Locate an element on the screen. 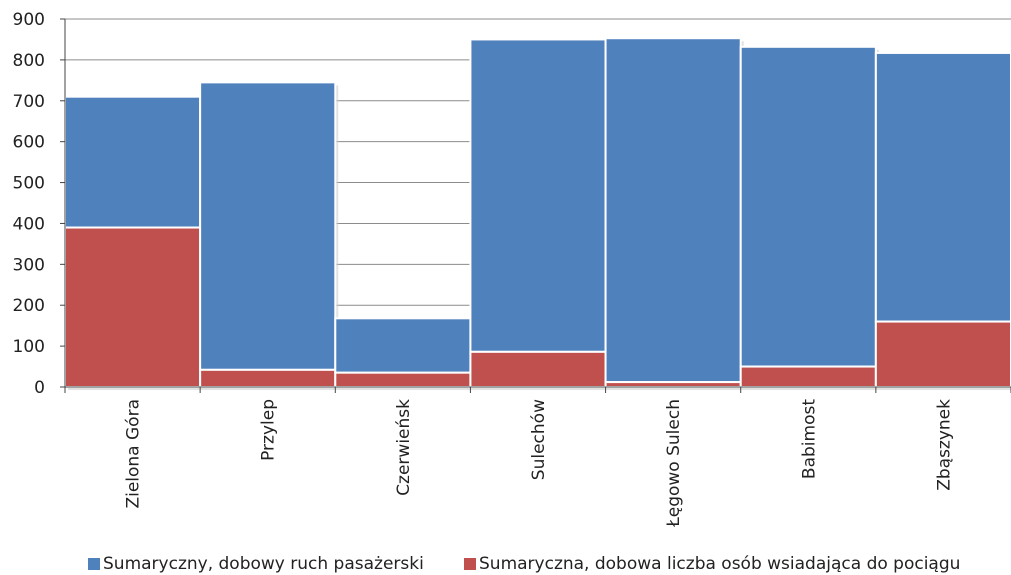  x-category-label: Zielona Góra is located at coordinates (134, 454).